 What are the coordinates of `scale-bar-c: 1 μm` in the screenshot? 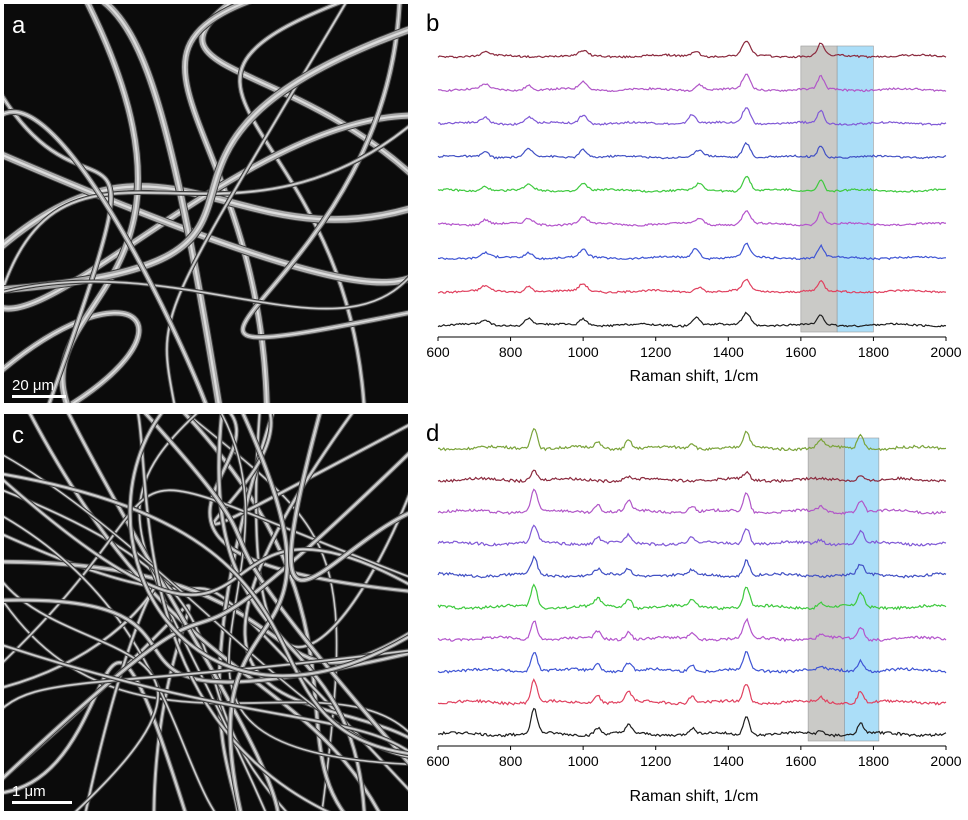 It's located at (42, 794).